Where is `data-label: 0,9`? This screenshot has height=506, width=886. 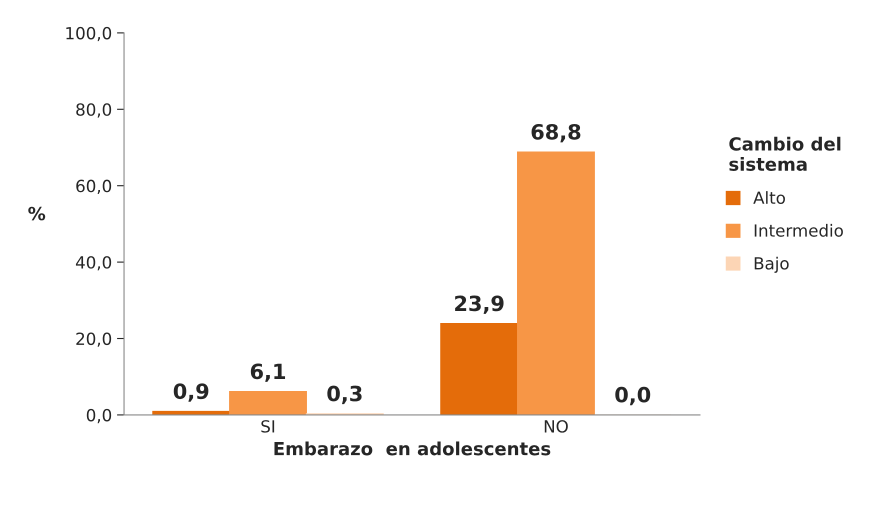
data-label: 0,9 is located at coordinates (191, 392).